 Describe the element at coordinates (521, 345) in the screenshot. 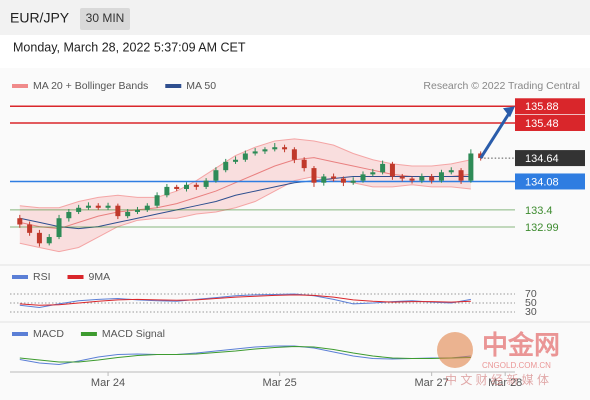

I see `watermark-name: 中金网` at that location.